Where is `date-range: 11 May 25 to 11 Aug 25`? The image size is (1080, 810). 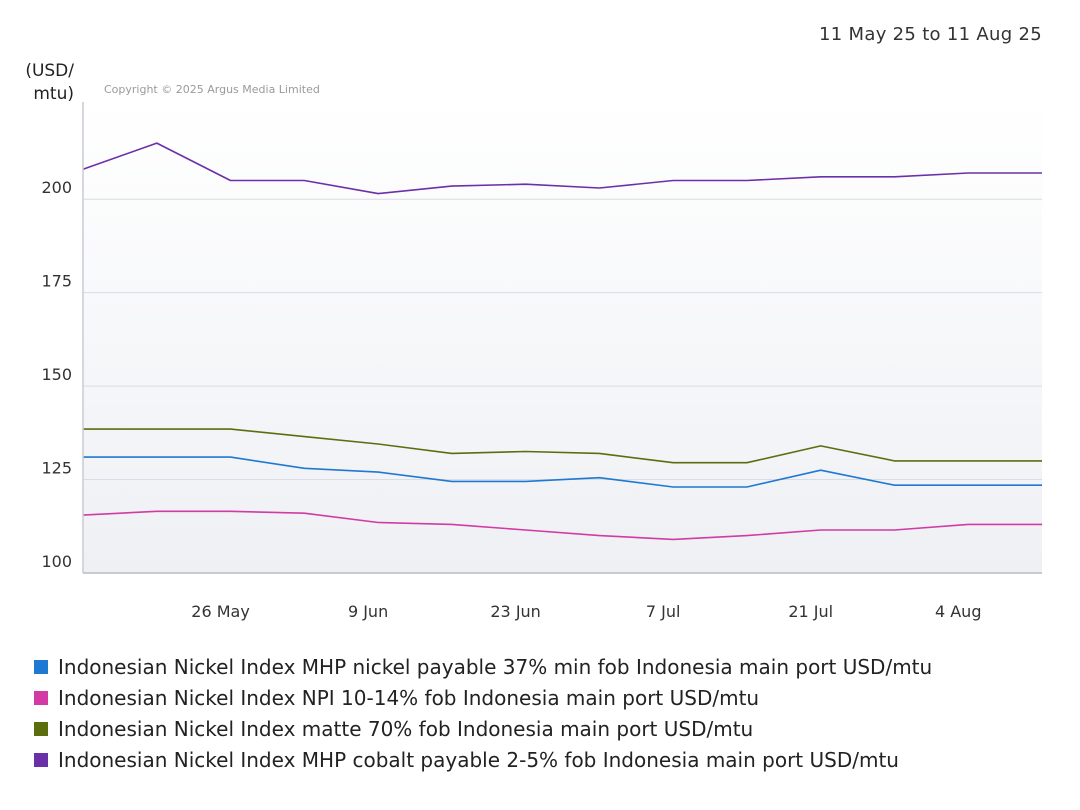 date-range: 11 May 25 to 11 Aug 25 is located at coordinates (930, 34).